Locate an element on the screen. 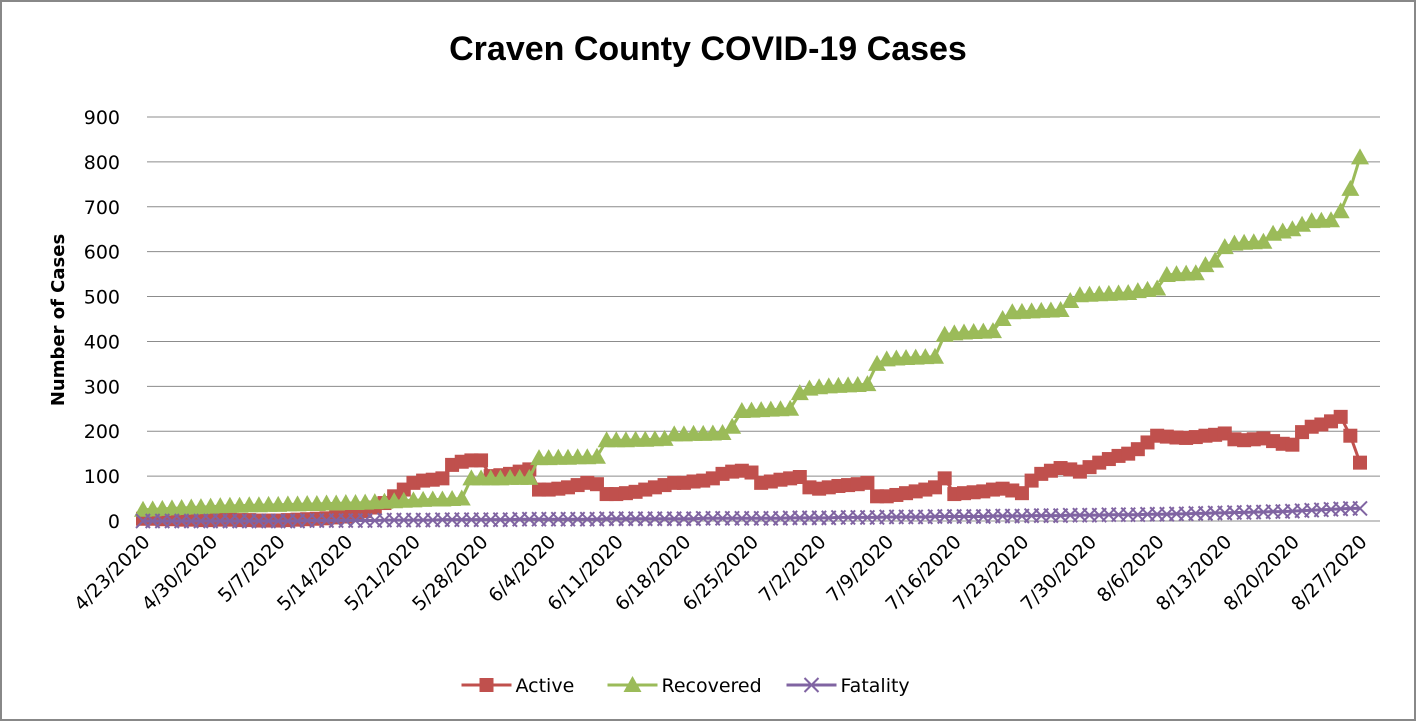 Image resolution: width=1416 pixels, height=725 pixels. y-tick-label: 0 is located at coordinates (114, 522).